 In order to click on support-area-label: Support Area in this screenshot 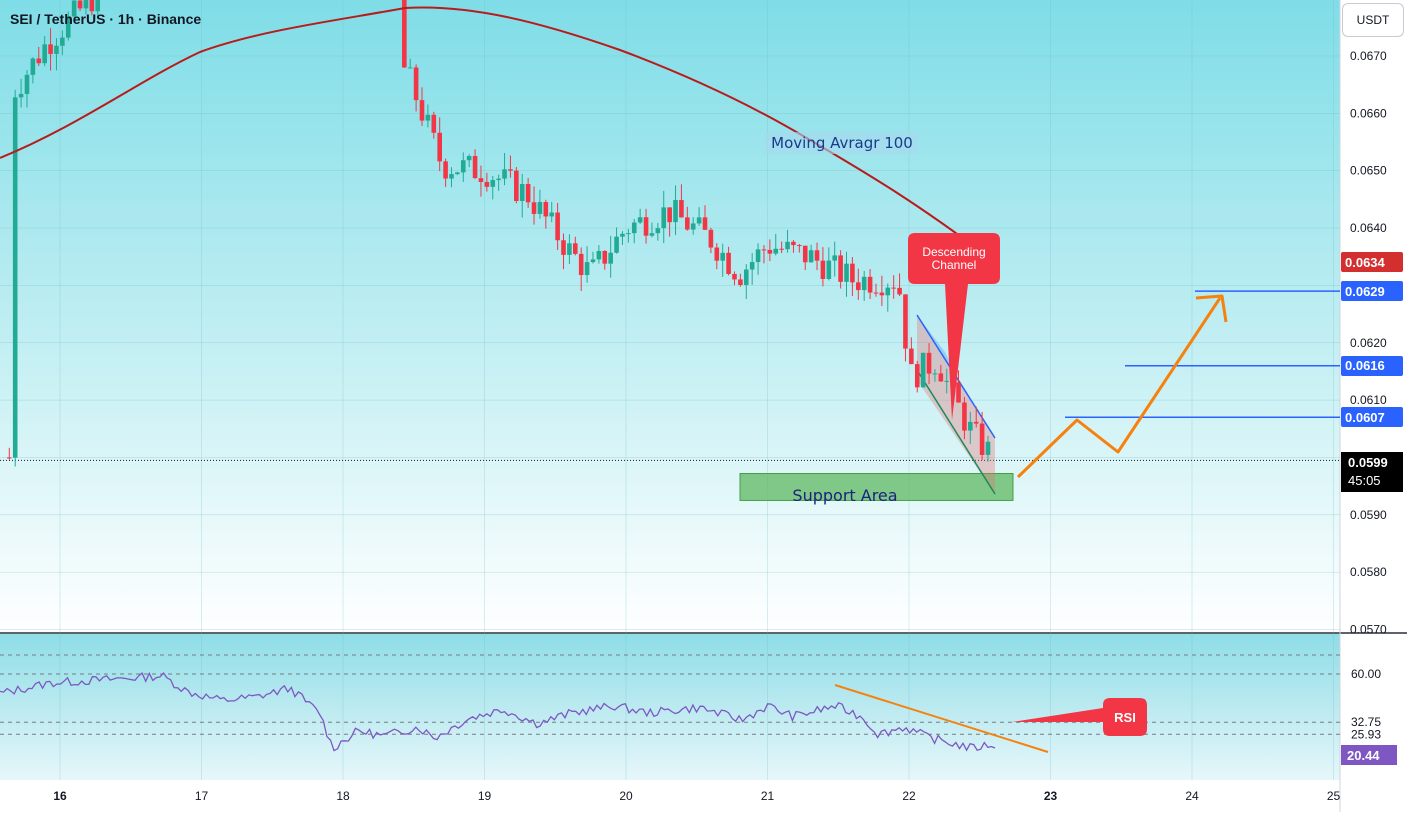, I will do `click(844, 495)`.